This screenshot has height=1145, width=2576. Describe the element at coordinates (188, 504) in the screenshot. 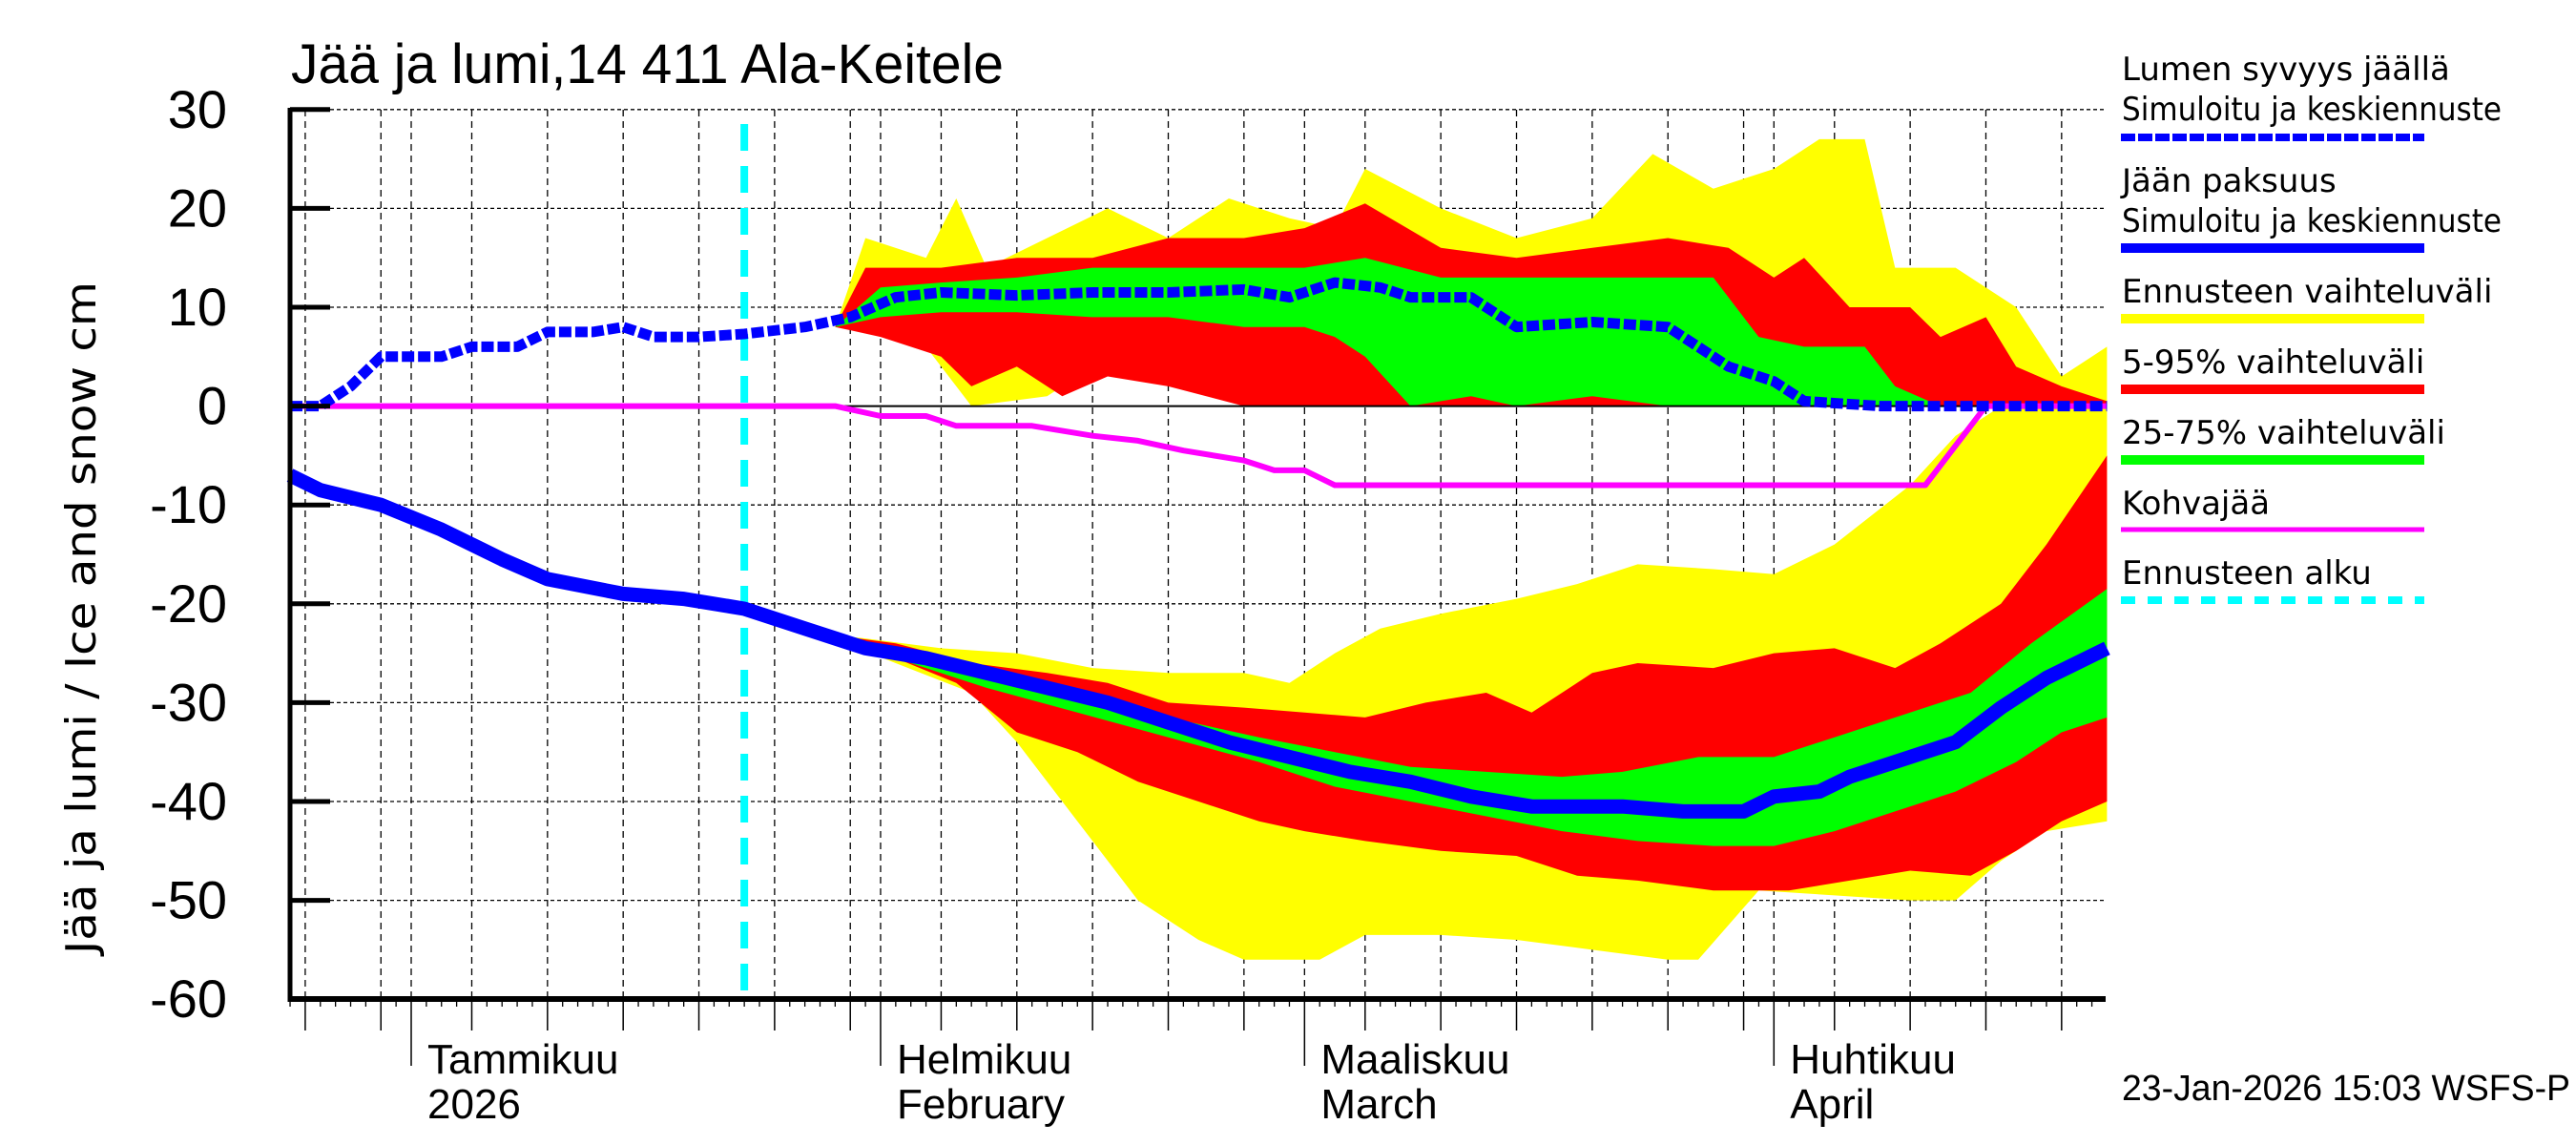

I see `y-tick-label: -10` at that location.